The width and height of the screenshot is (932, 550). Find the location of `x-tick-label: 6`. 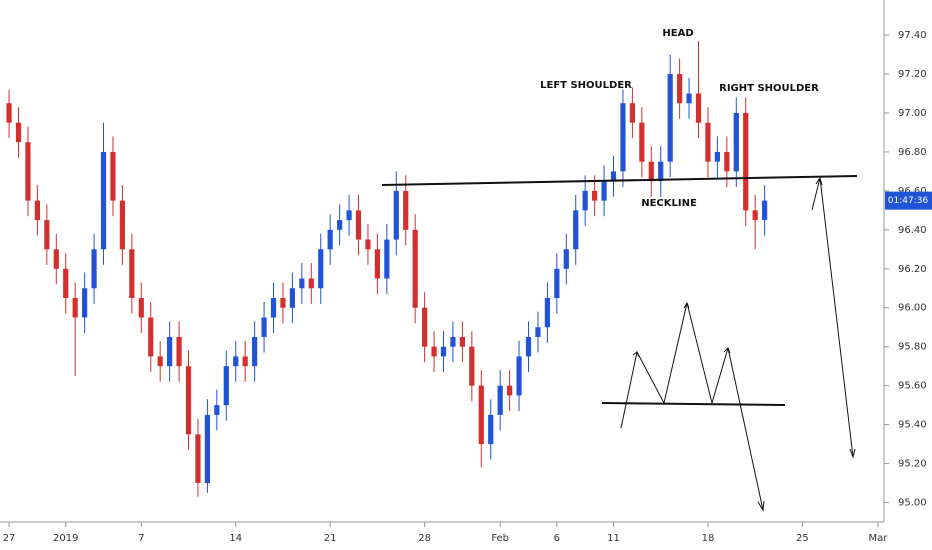

x-tick-label: 6 is located at coordinates (557, 538).